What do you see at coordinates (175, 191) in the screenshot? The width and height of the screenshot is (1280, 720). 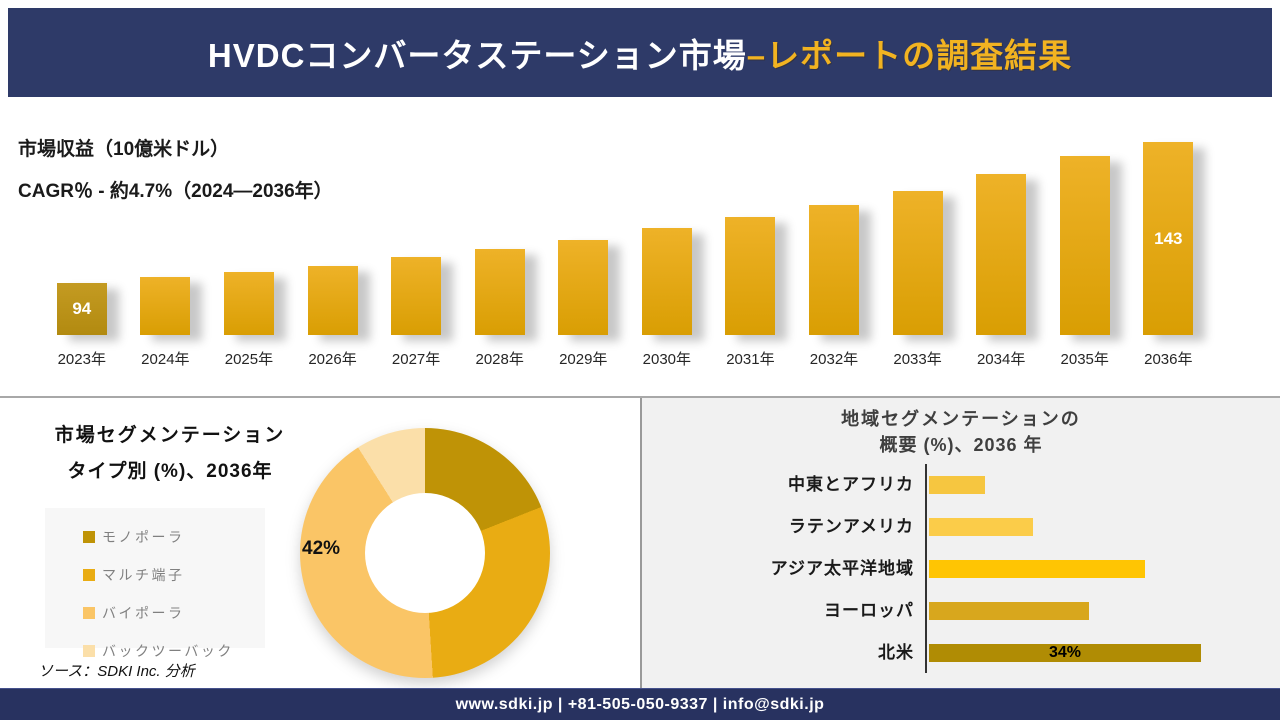 I see `revenue-chart-cagr: CAGR％ - 約4.7%（2024―2036年）` at bounding box center [175, 191].